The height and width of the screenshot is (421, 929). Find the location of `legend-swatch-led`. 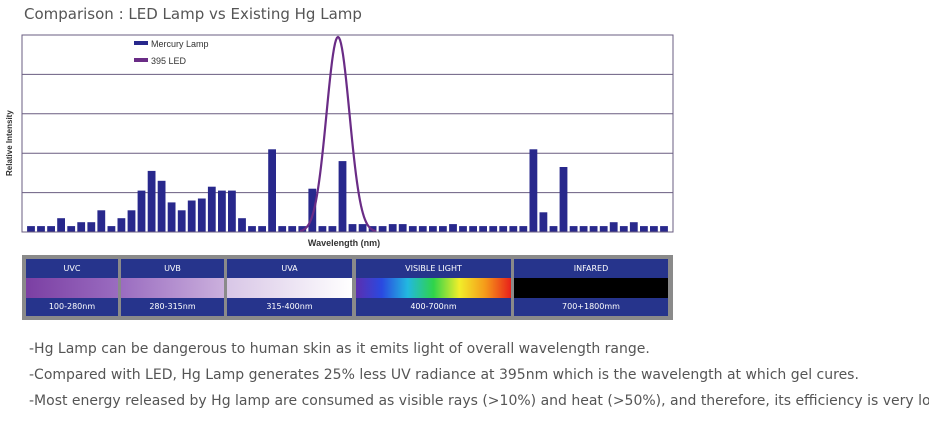

legend-swatch-led is located at coordinates (141, 60).